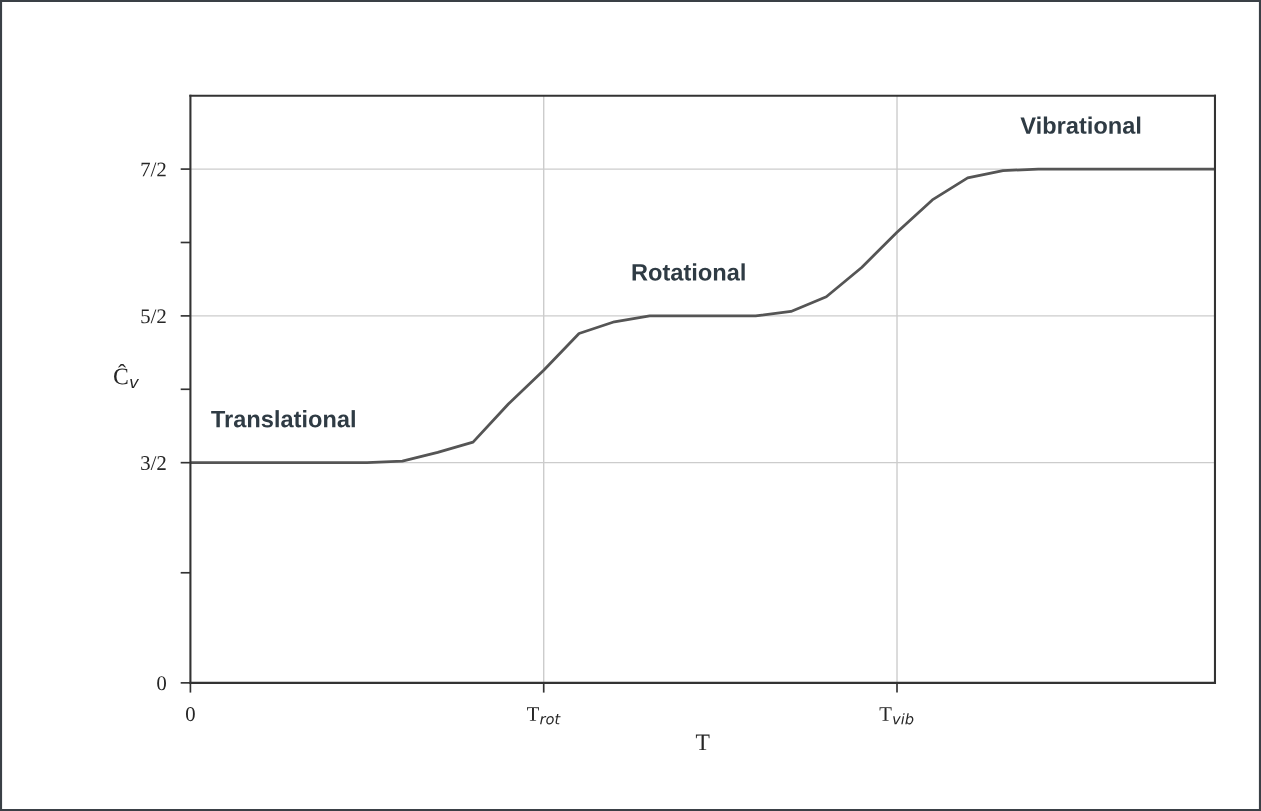  What do you see at coordinates (688, 272) in the screenshot?
I see `annotation: Rotational` at bounding box center [688, 272].